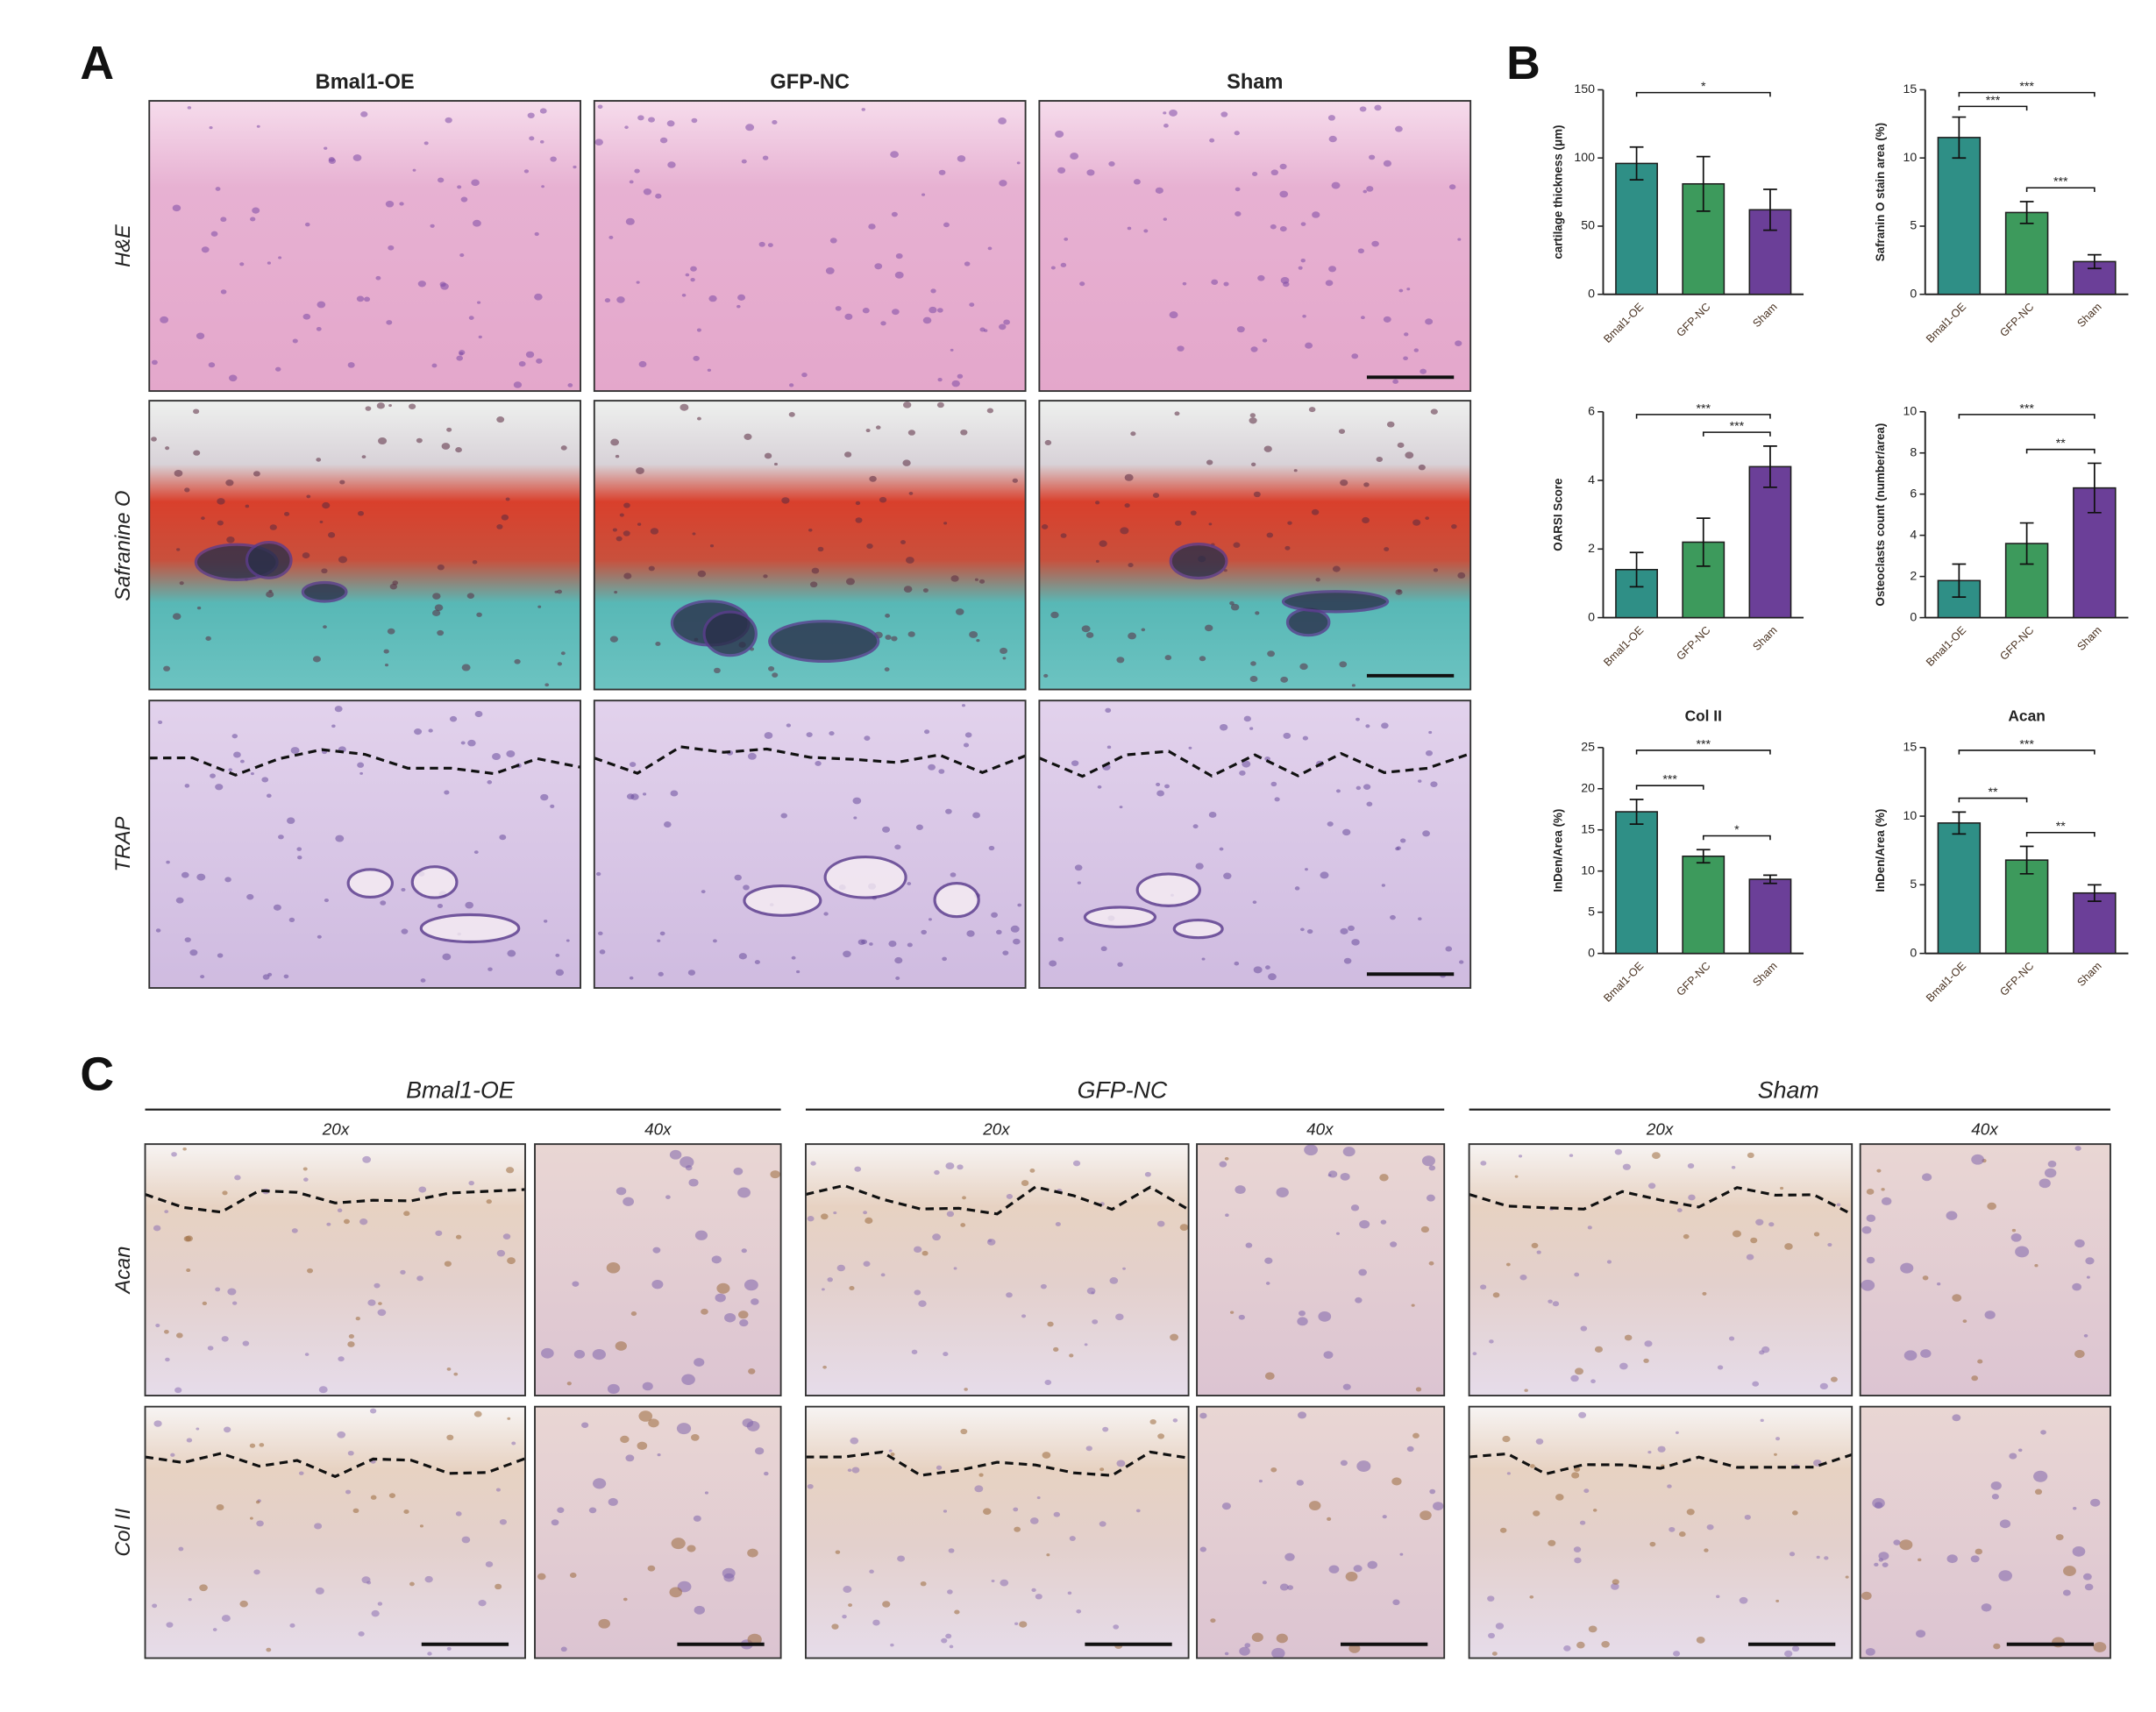 This screenshot has height=1712, width=2156. What do you see at coordinates (1198, 929) in the screenshot?
I see `marrow-space` at bounding box center [1198, 929].